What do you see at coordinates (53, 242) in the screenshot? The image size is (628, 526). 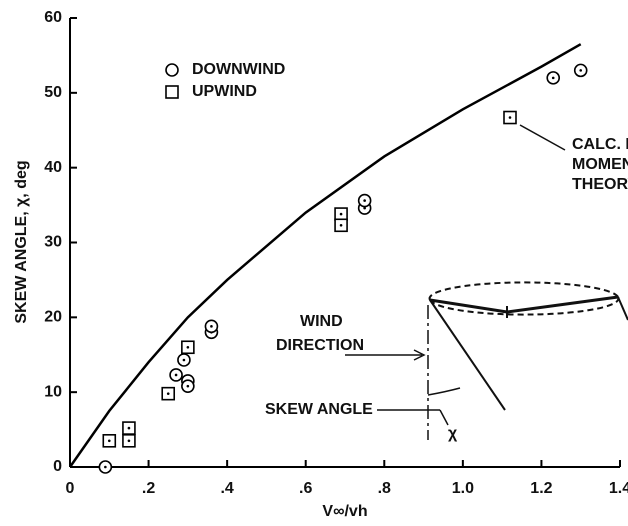 I see `y-tick-label: 30` at bounding box center [53, 242].